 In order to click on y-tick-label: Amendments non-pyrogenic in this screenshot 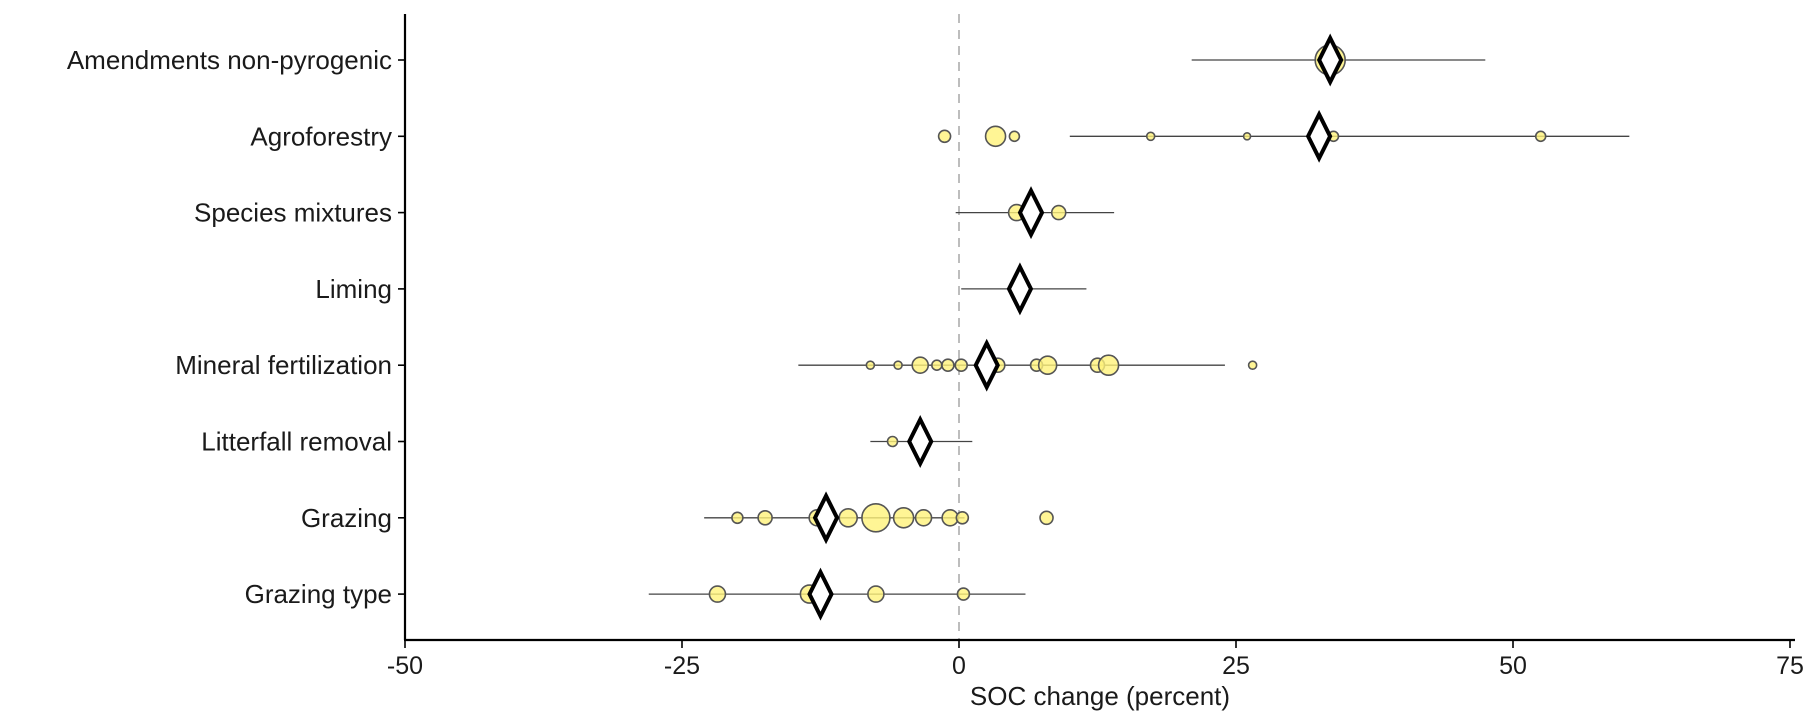, I will do `click(229, 60)`.